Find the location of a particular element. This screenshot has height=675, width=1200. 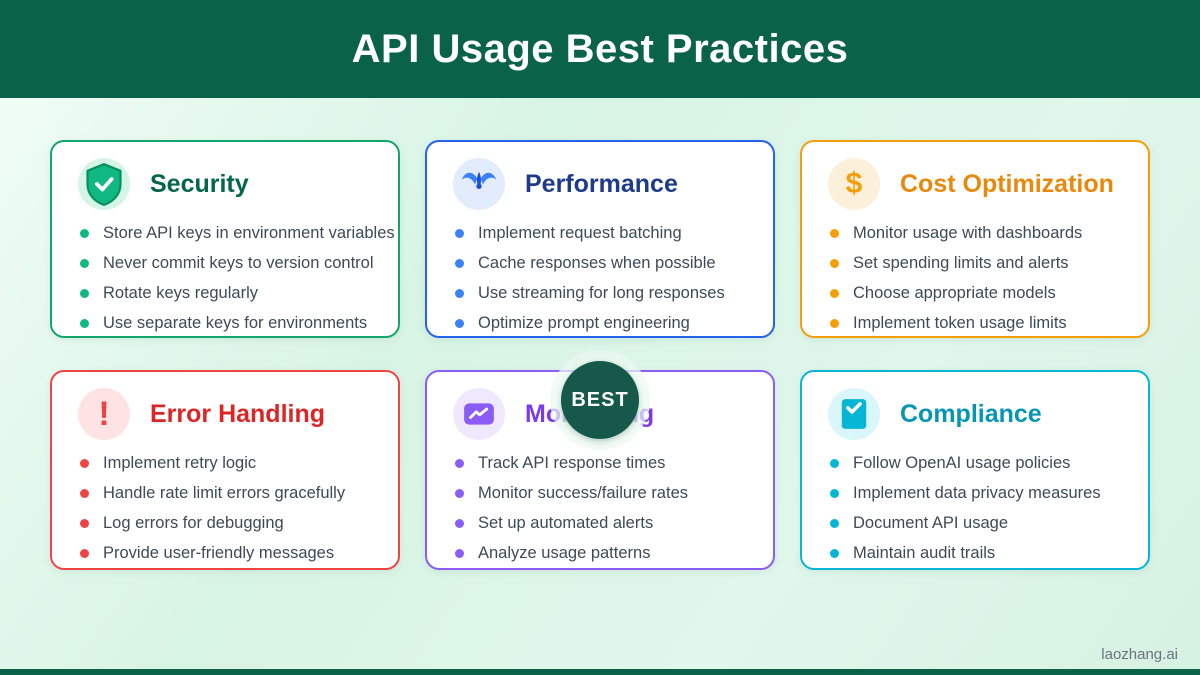

list-item: Maintain audit trails is located at coordinates (989, 553).